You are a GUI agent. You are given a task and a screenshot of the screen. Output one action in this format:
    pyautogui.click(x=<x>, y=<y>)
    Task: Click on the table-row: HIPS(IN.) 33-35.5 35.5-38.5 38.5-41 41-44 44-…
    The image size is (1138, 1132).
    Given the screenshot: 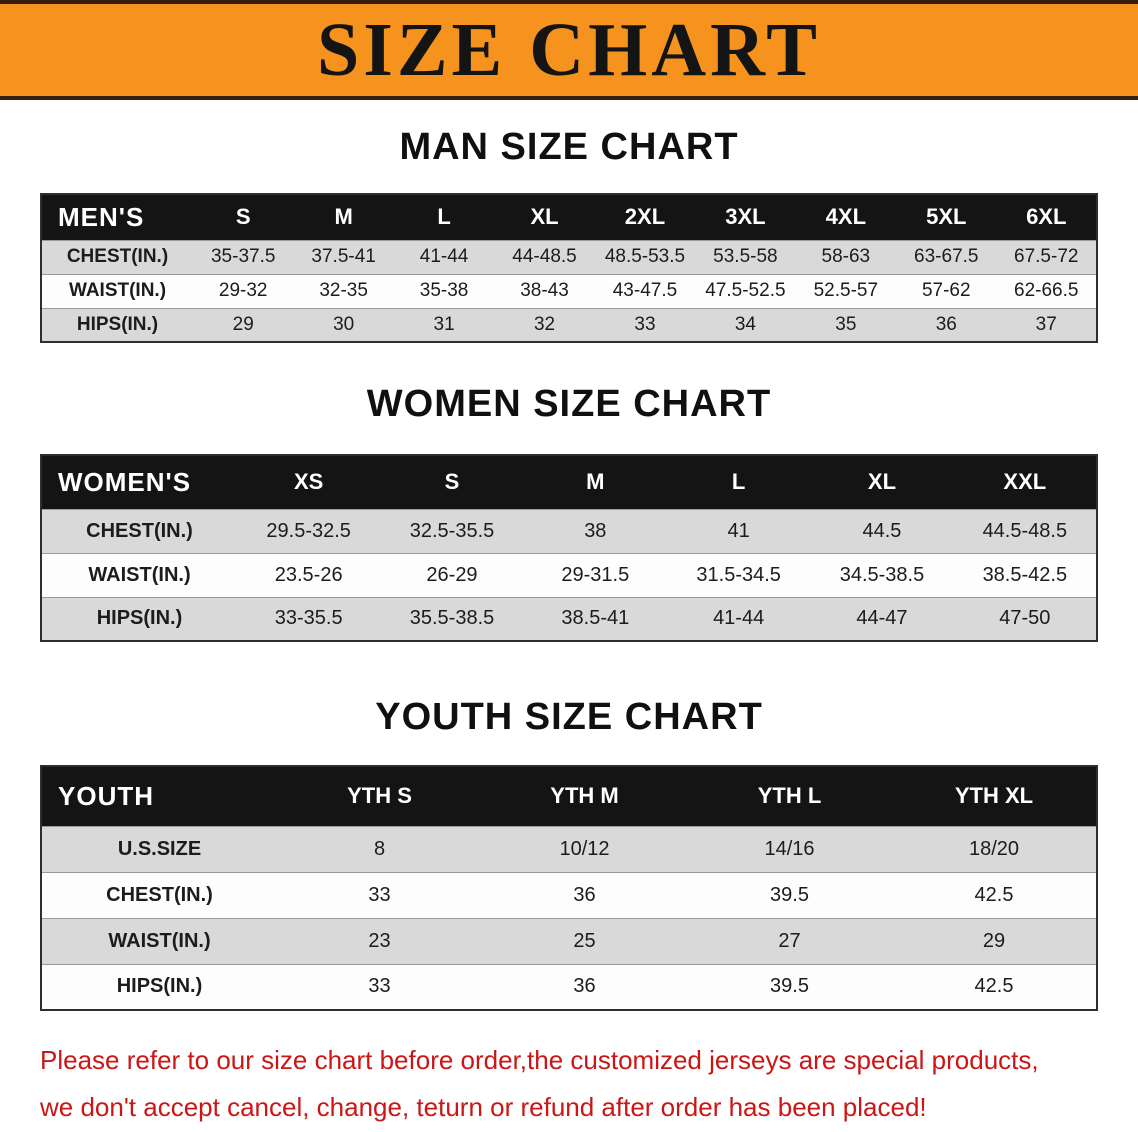 What is the action you would take?
    pyautogui.click(x=569, y=618)
    